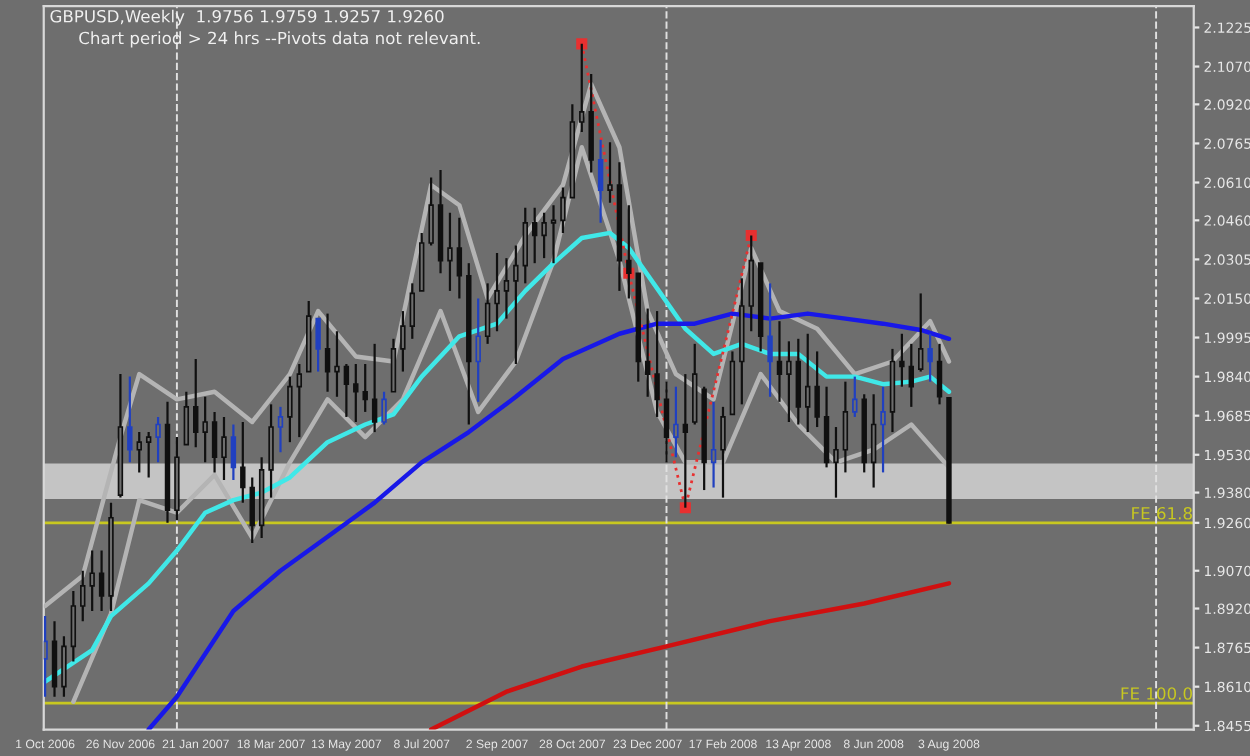  What do you see at coordinates (1156, 693) in the screenshot?
I see `ref-line-label: FE 100.0` at bounding box center [1156, 693].